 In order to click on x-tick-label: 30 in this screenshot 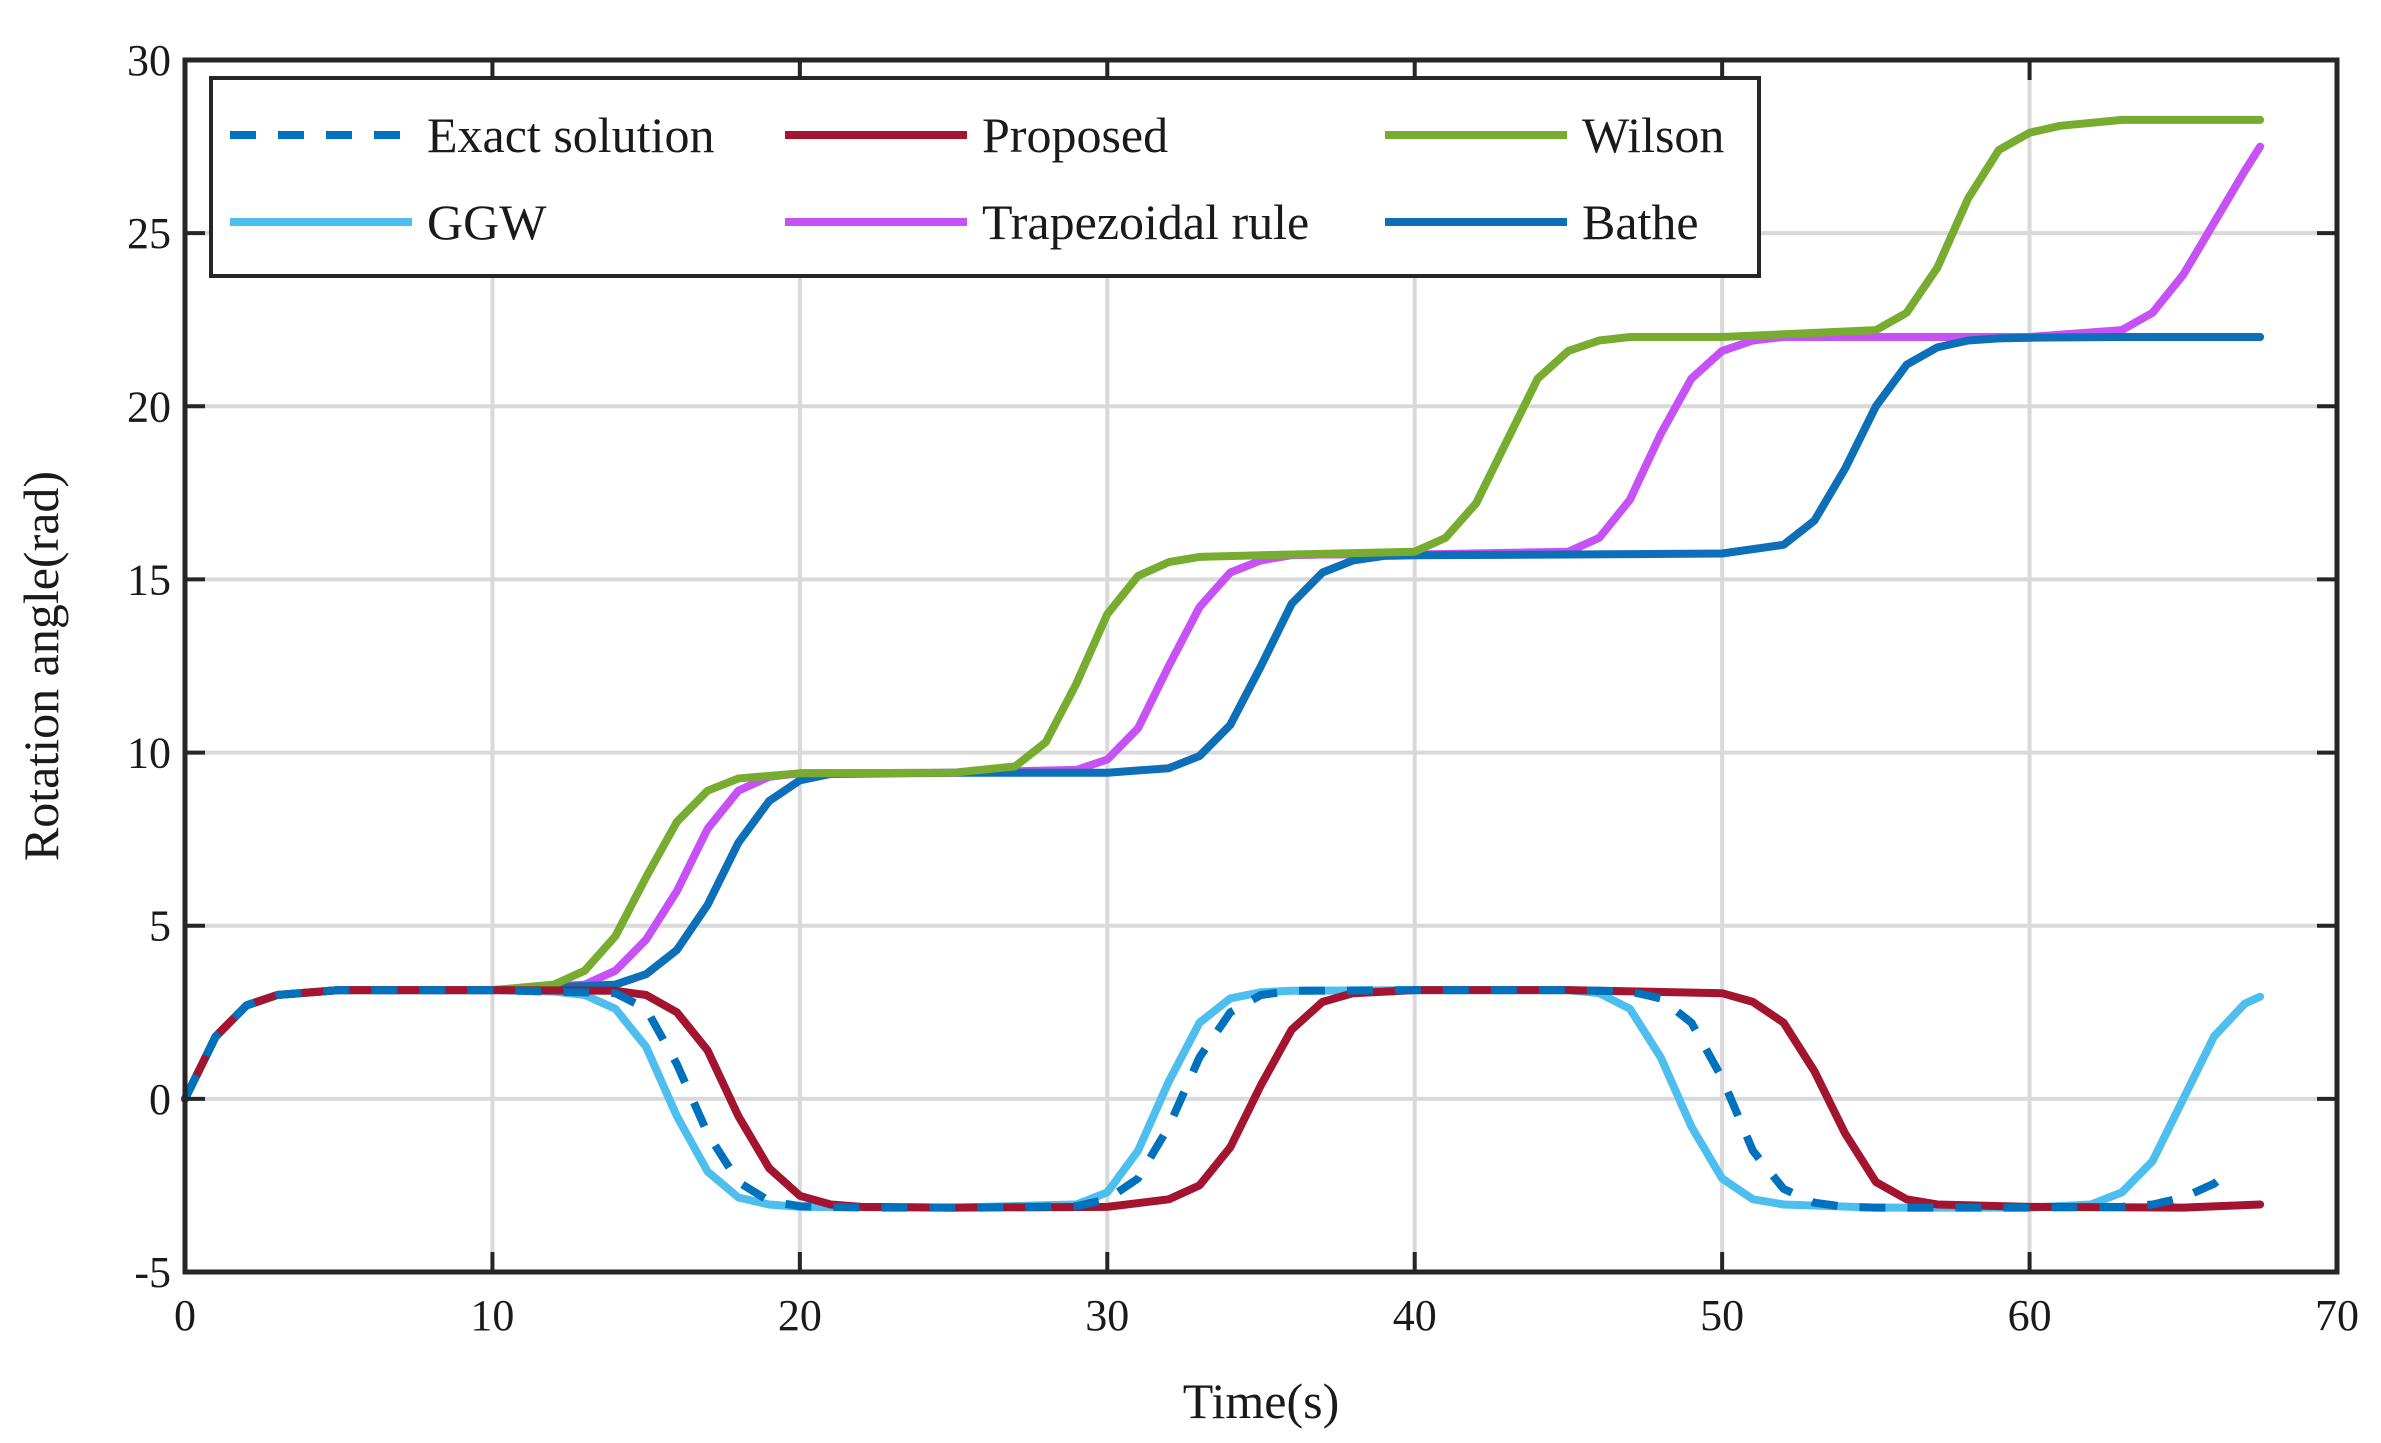, I will do `click(1107, 1315)`.